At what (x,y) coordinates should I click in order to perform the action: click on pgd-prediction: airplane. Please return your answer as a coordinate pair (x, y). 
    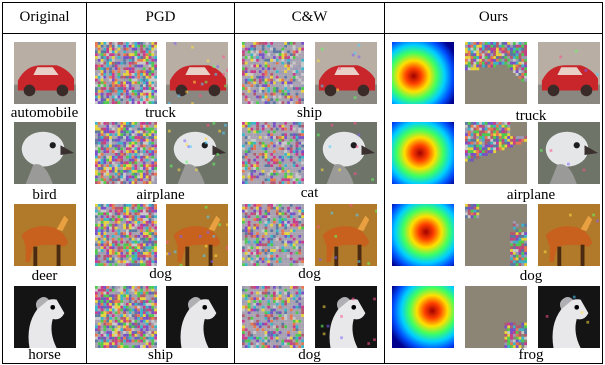
    Looking at the image, I should click on (160, 195).